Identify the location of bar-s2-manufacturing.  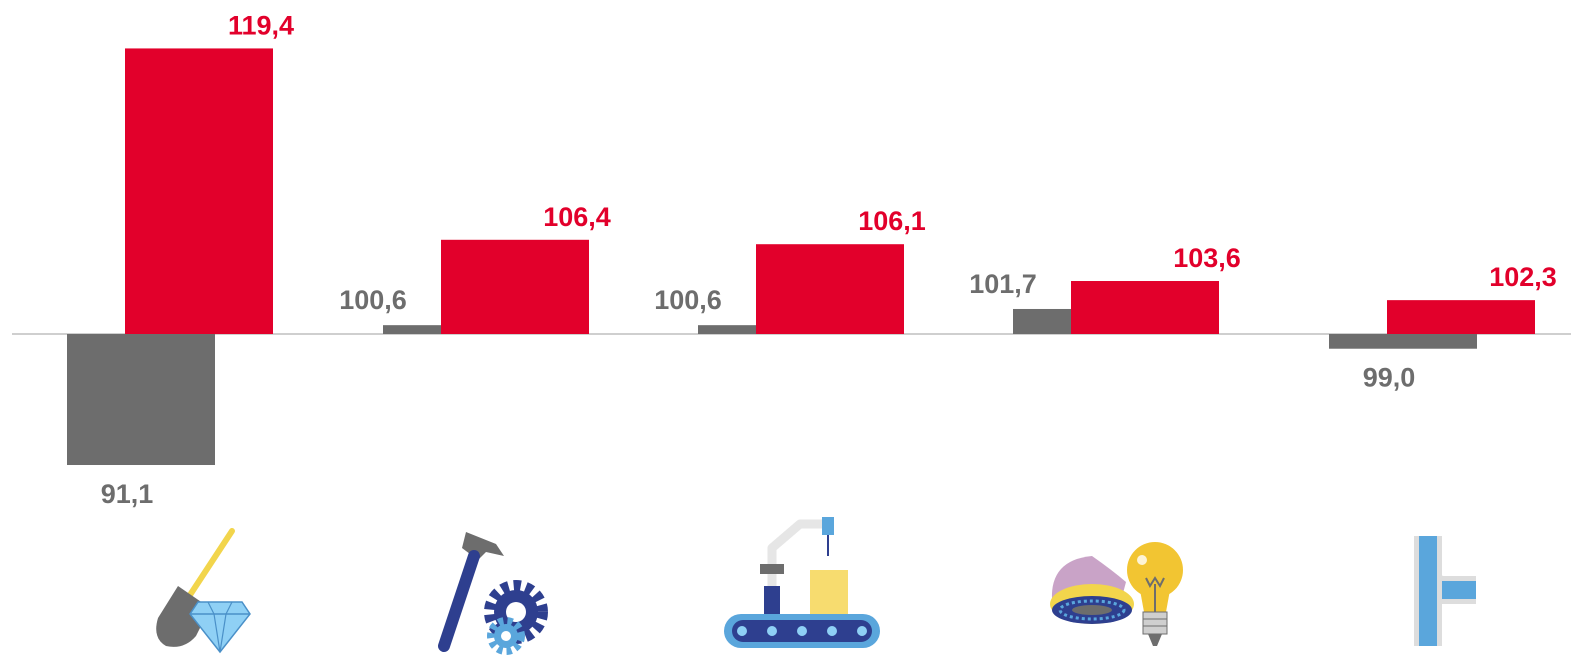
(515, 286).